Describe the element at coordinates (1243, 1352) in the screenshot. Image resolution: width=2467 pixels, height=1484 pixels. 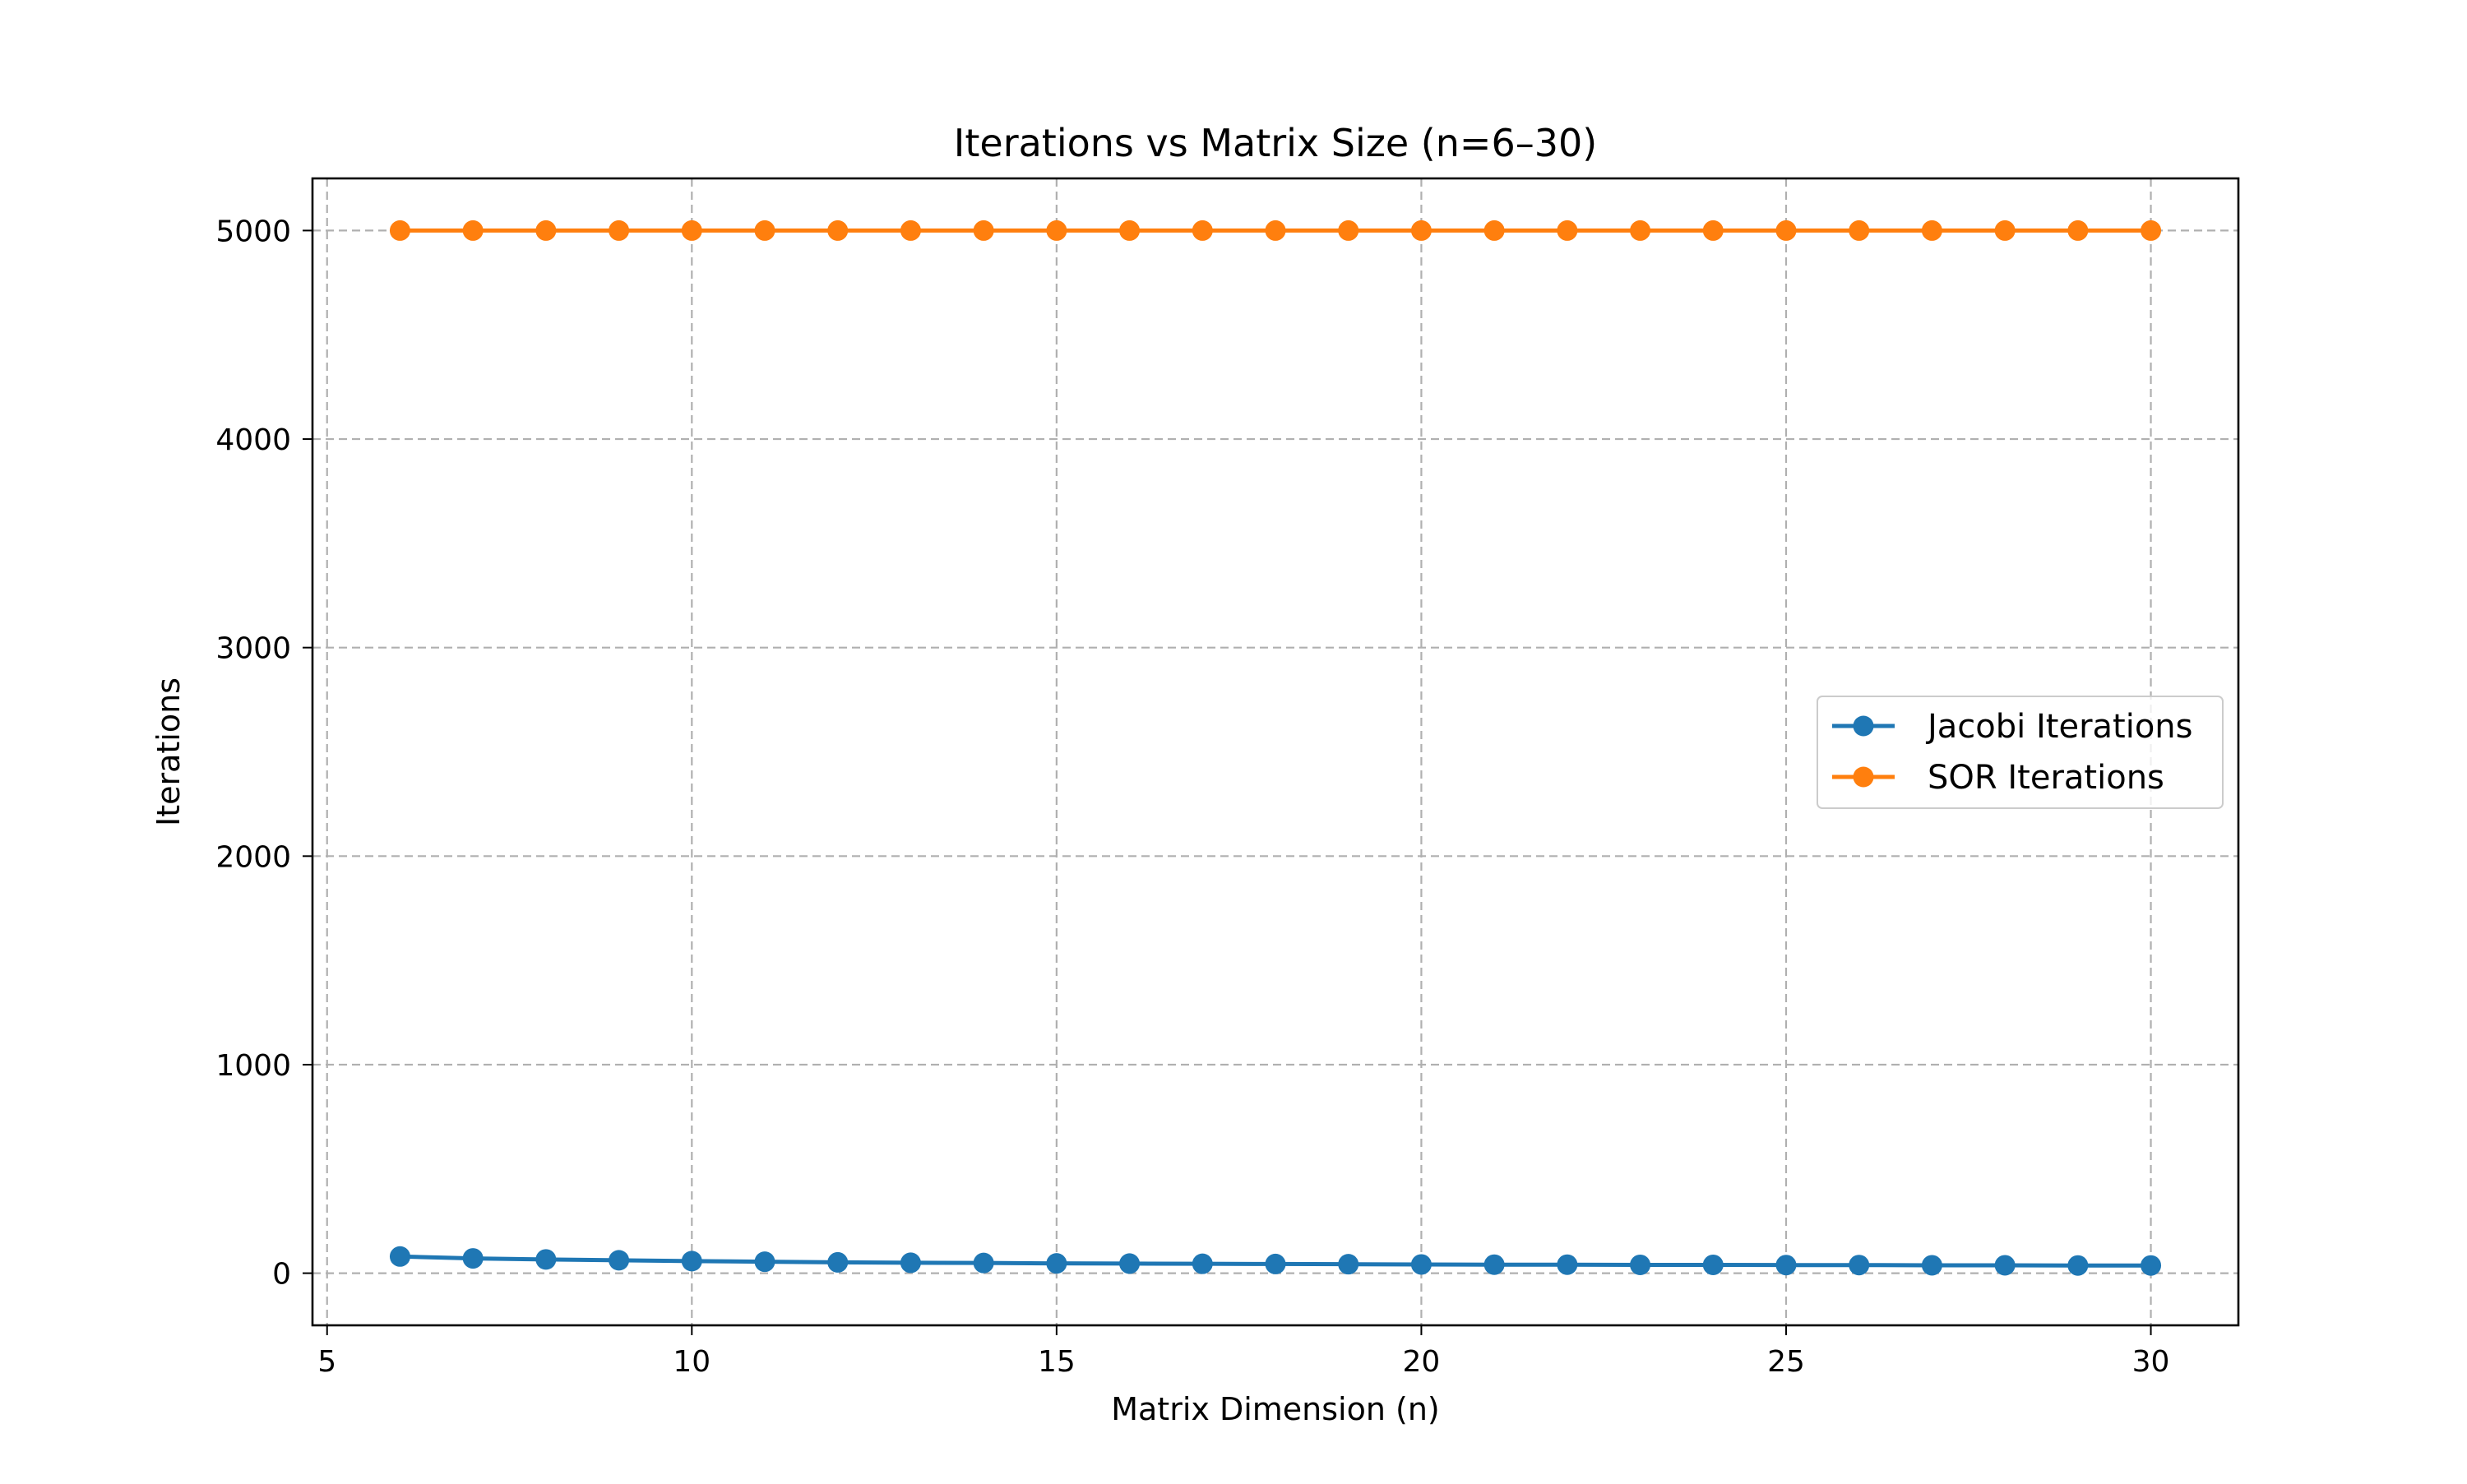
I see `x-axis-ticks: 5 10 15 20 25 30` at that location.